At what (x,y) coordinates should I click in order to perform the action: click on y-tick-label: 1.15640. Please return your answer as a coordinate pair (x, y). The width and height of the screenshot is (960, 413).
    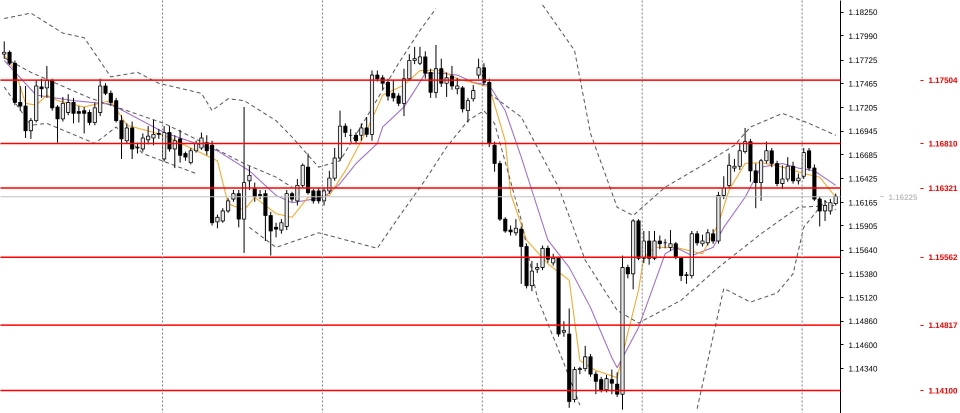
    Looking at the image, I should click on (863, 251).